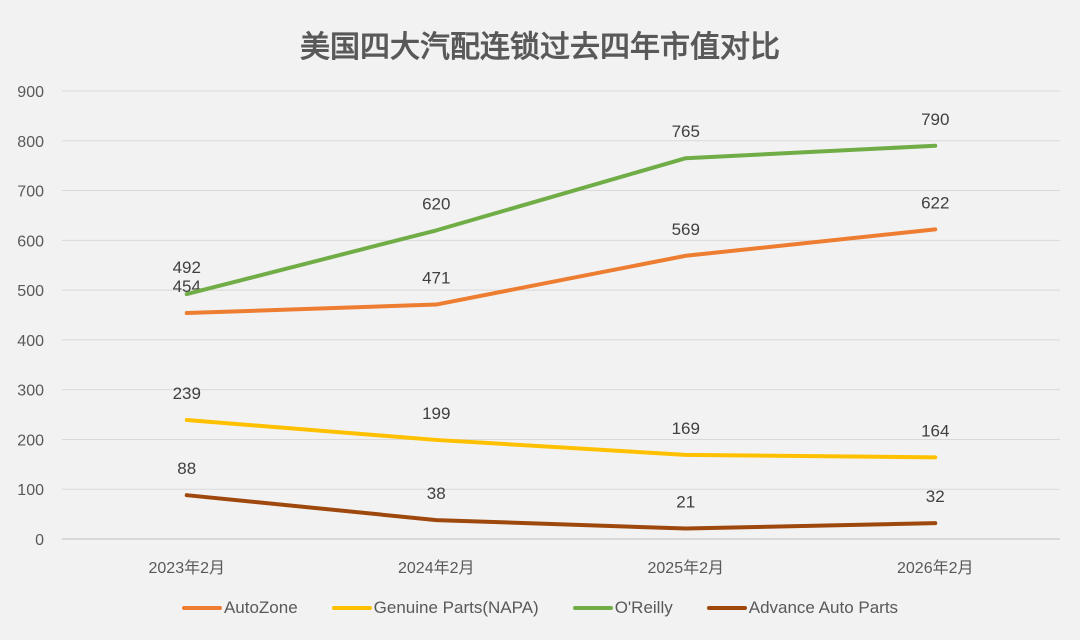 The image size is (1080, 640). Describe the element at coordinates (436, 568) in the screenshot. I see `x-tick-label: 2024年2月` at that location.